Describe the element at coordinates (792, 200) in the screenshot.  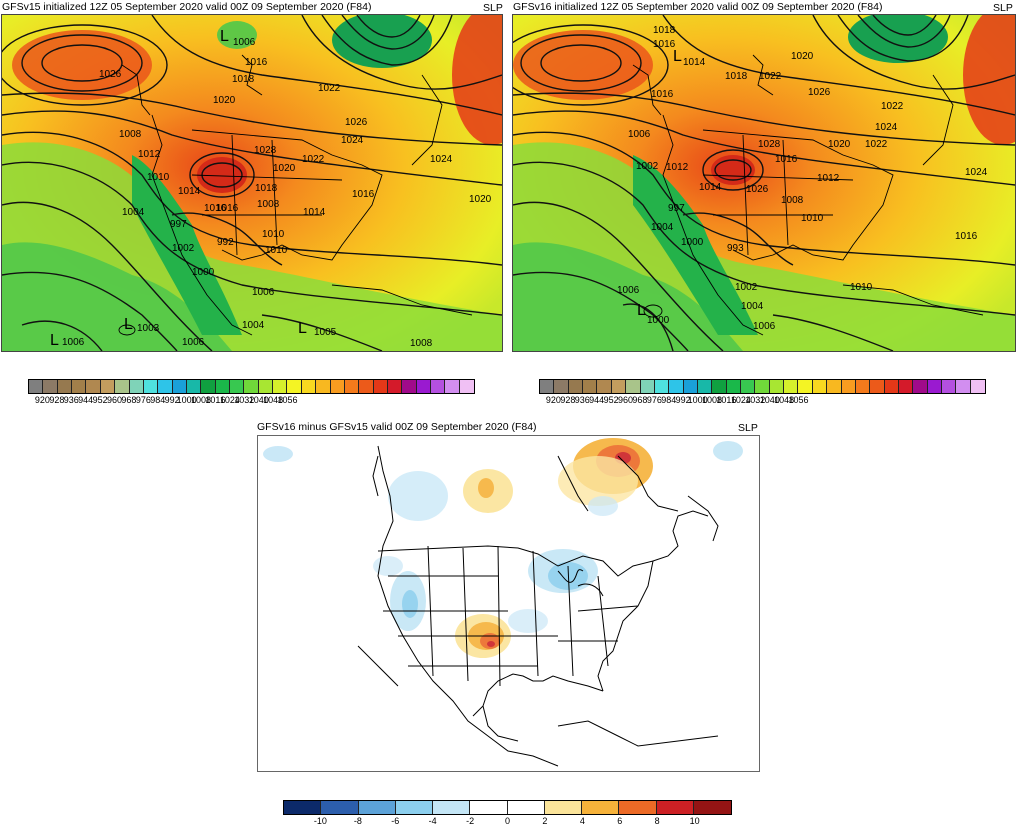
I see `right-contour-label: 1008` at that location.